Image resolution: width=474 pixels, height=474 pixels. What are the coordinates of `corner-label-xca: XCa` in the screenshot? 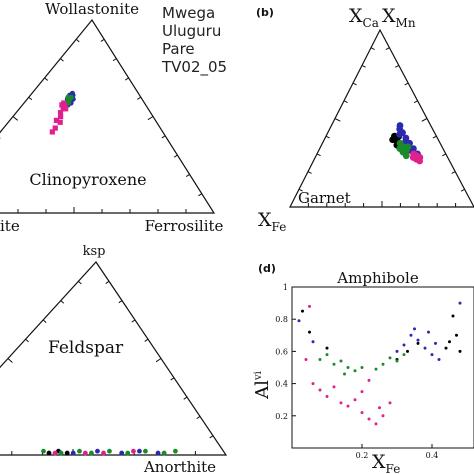 It's located at (364, 17).